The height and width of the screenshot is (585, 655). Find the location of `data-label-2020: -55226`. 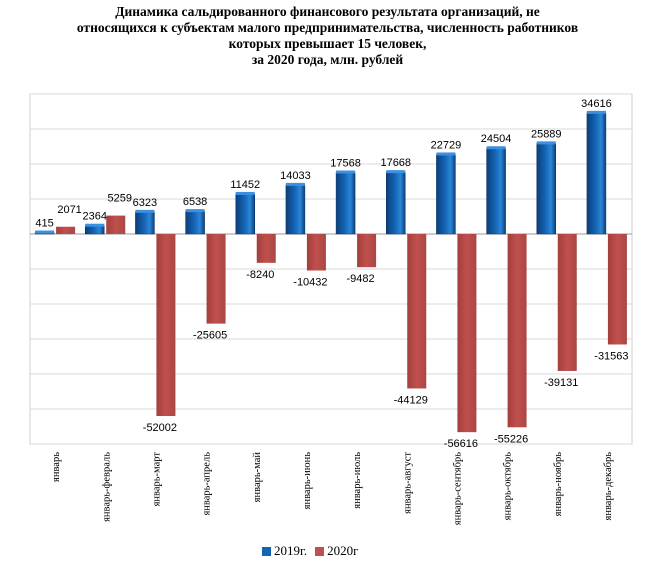

data-label-2020: -55226 is located at coordinates (511, 439).